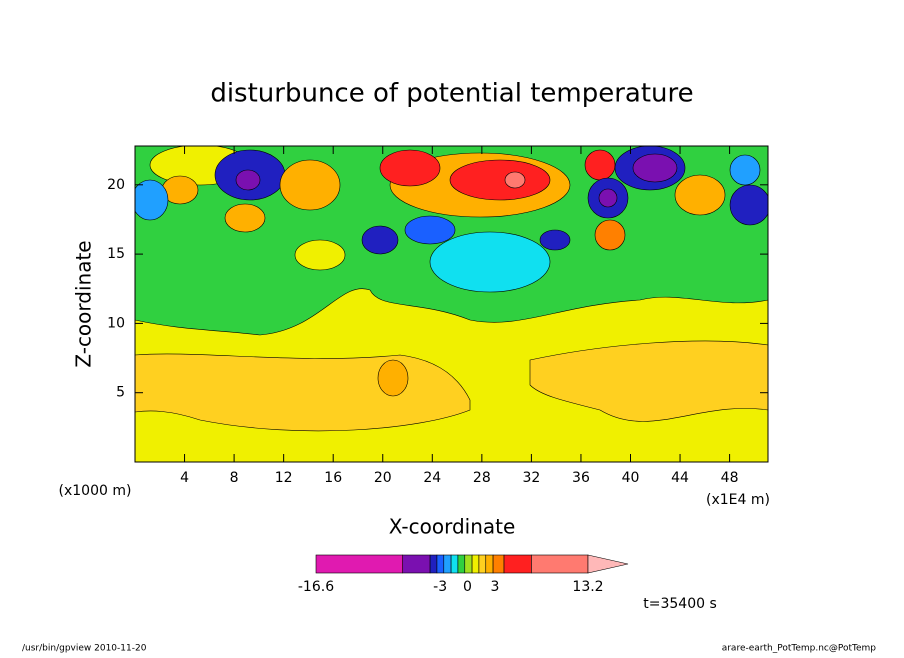 The image size is (904, 658). Describe the element at coordinates (440, 587) in the screenshot. I see `colorbar-tick-label: -3` at that location.